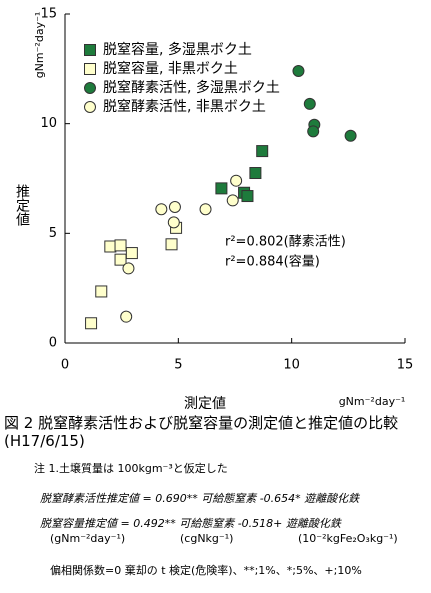  What do you see at coordinates (39, 45) in the screenshot?
I see `y-unit: gNm⁻²day⁻¹` at bounding box center [39, 45].